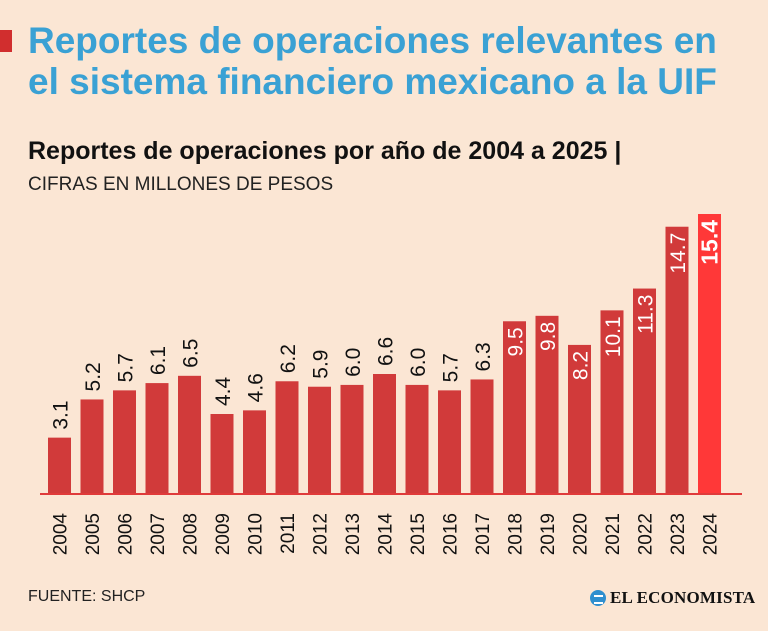 The height and width of the screenshot is (631, 768). What do you see at coordinates (483, 534) in the screenshot?
I see `x-tick-2017: 2017` at bounding box center [483, 534].